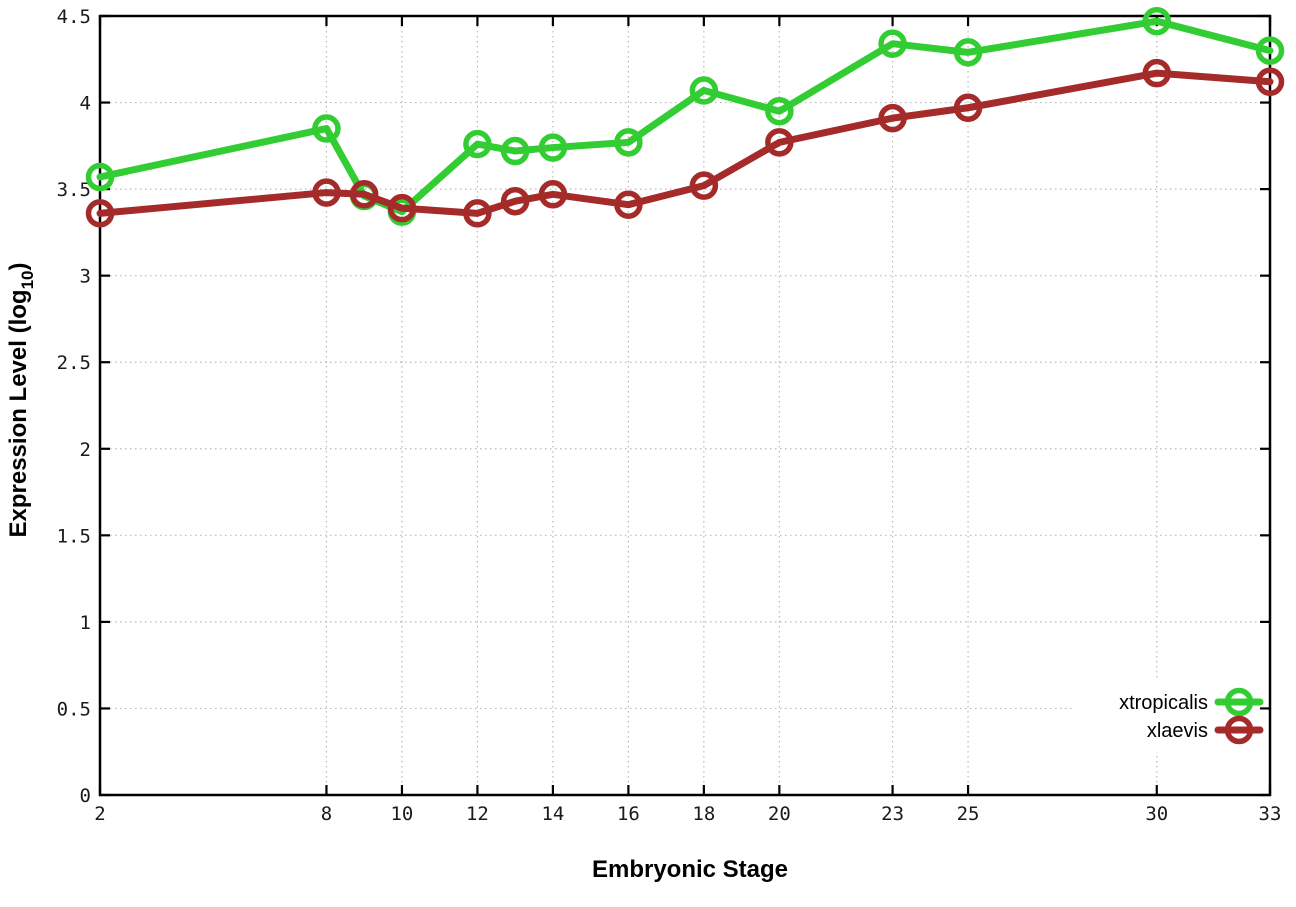 Image resolution: width=1296 pixels, height=907 pixels. I want to click on y-tick-label: 2, so click(85, 450).